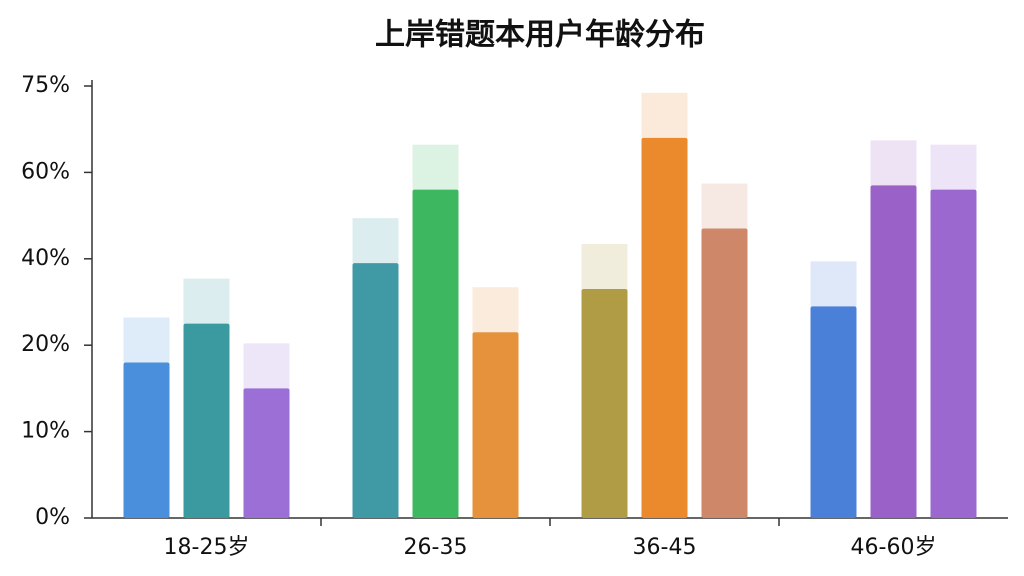 Image resolution: width=1024 pixels, height=576 pixels. What do you see at coordinates (45, 258) in the screenshot?
I see `y-tick-label: 40%` at bounding box center [45, 258].